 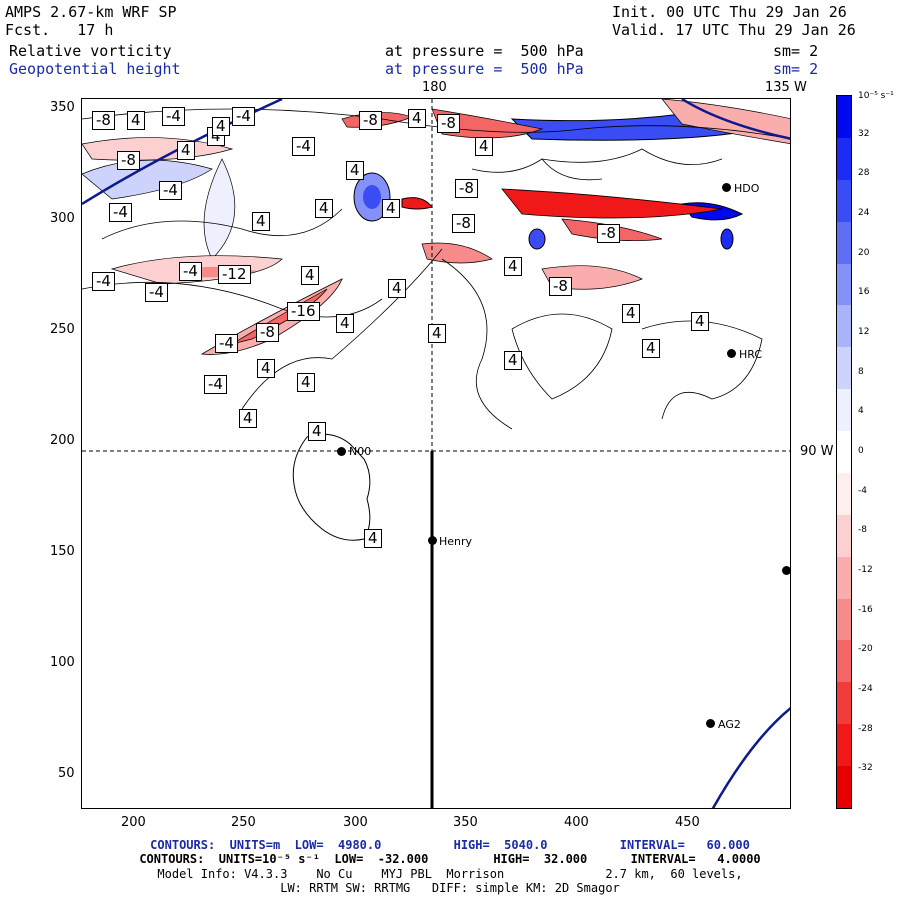 I want to click on y-tick-350: 350, so click(x=62, y=107).